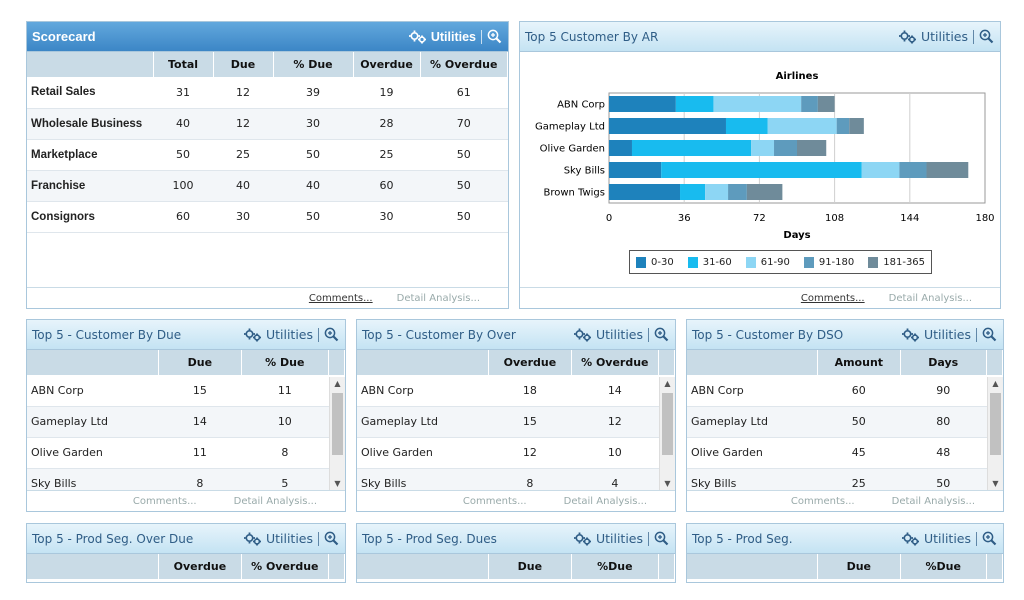 The height and width of the screenshot is (600, 1024). Describe the element at coordinates (243, 93) in the screenshot. I see `table-cell: 12` at that location.